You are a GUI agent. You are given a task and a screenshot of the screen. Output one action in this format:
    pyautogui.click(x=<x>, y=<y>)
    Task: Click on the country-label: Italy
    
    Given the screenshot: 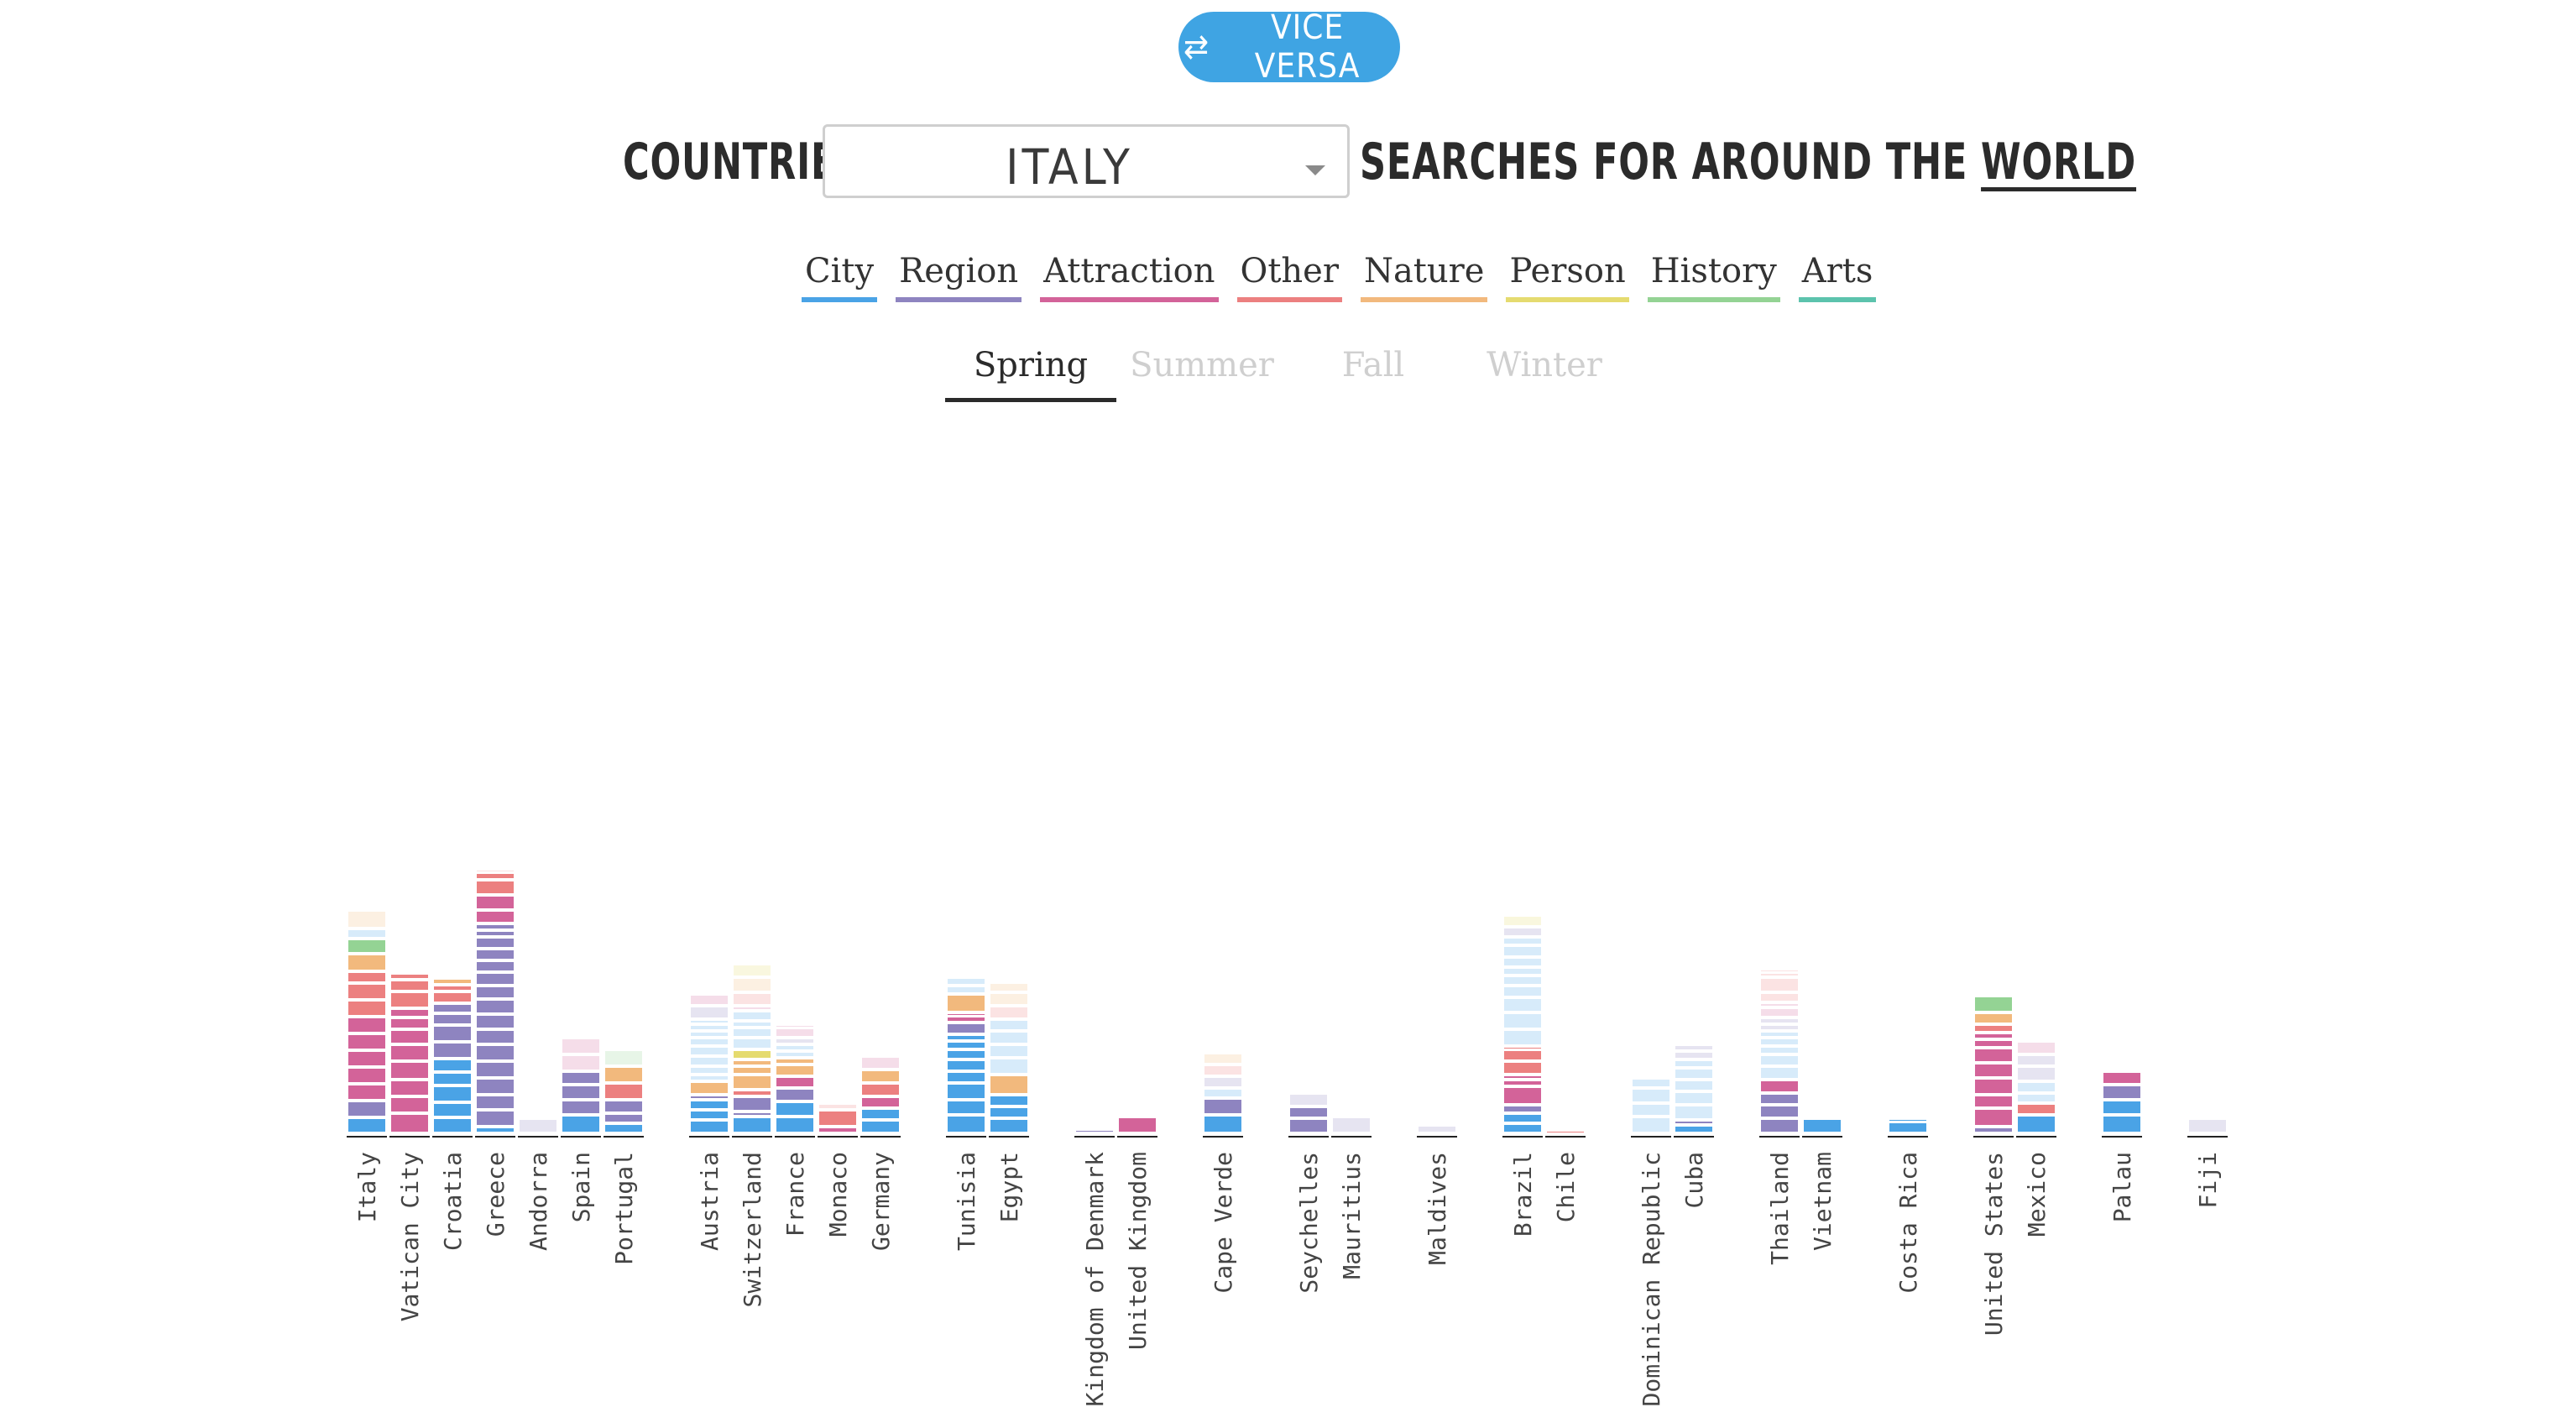 What is the action you would take?
    pyautogui.click(x=367, y=1187)
    